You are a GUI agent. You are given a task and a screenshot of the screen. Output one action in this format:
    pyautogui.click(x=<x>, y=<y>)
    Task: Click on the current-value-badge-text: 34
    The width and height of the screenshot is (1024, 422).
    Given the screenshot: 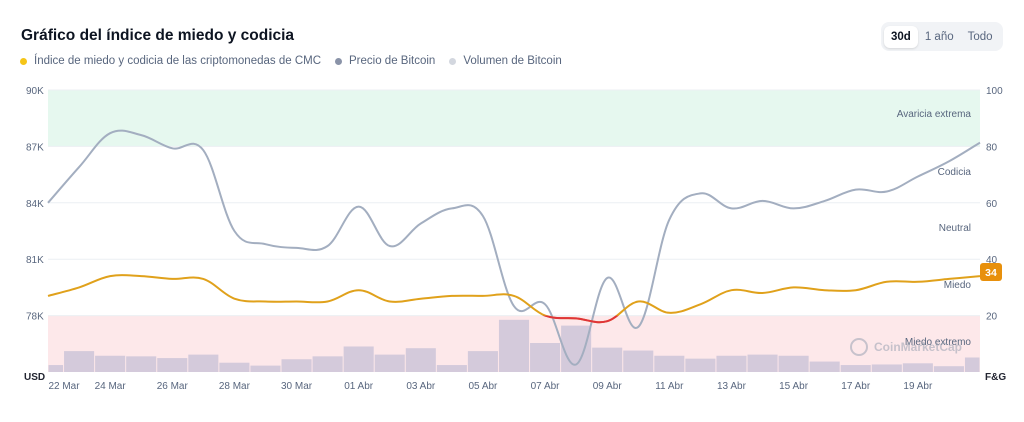 What is the action you would take?
    pyautogui.click(x=991, y=273)
    